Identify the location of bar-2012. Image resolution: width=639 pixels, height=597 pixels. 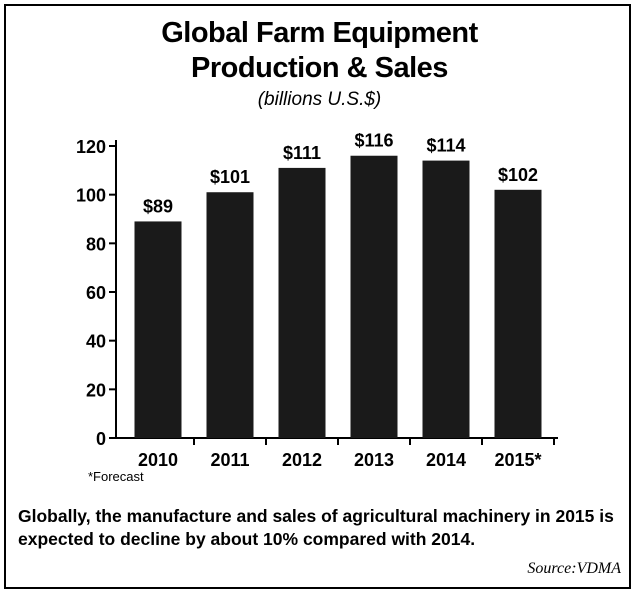
(302, 302).